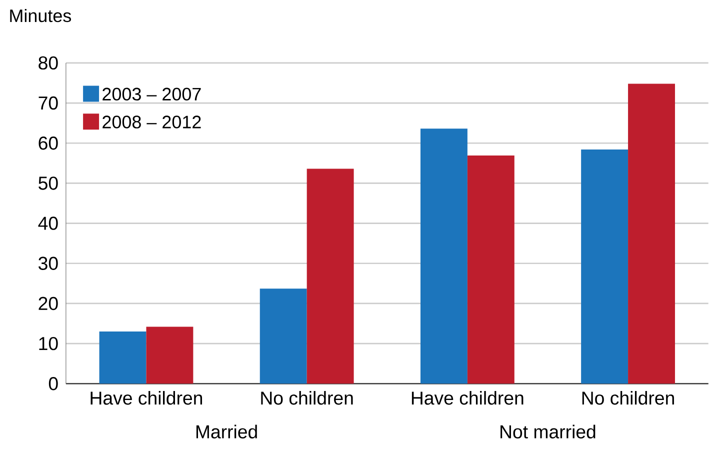 This screenshot has width=709, height=451. Describe the element at coordinates (48, 343) in the screenshot. I see `y-tick-label: 10` at that location.